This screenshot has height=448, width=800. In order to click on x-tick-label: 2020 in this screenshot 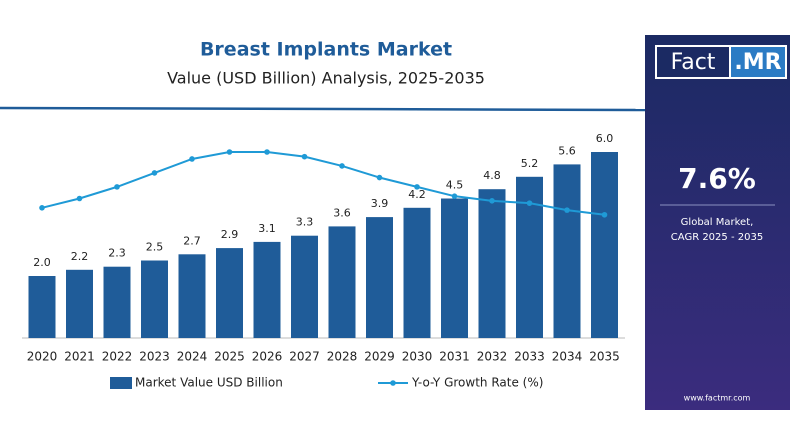, I will do `click(42, 357)`.